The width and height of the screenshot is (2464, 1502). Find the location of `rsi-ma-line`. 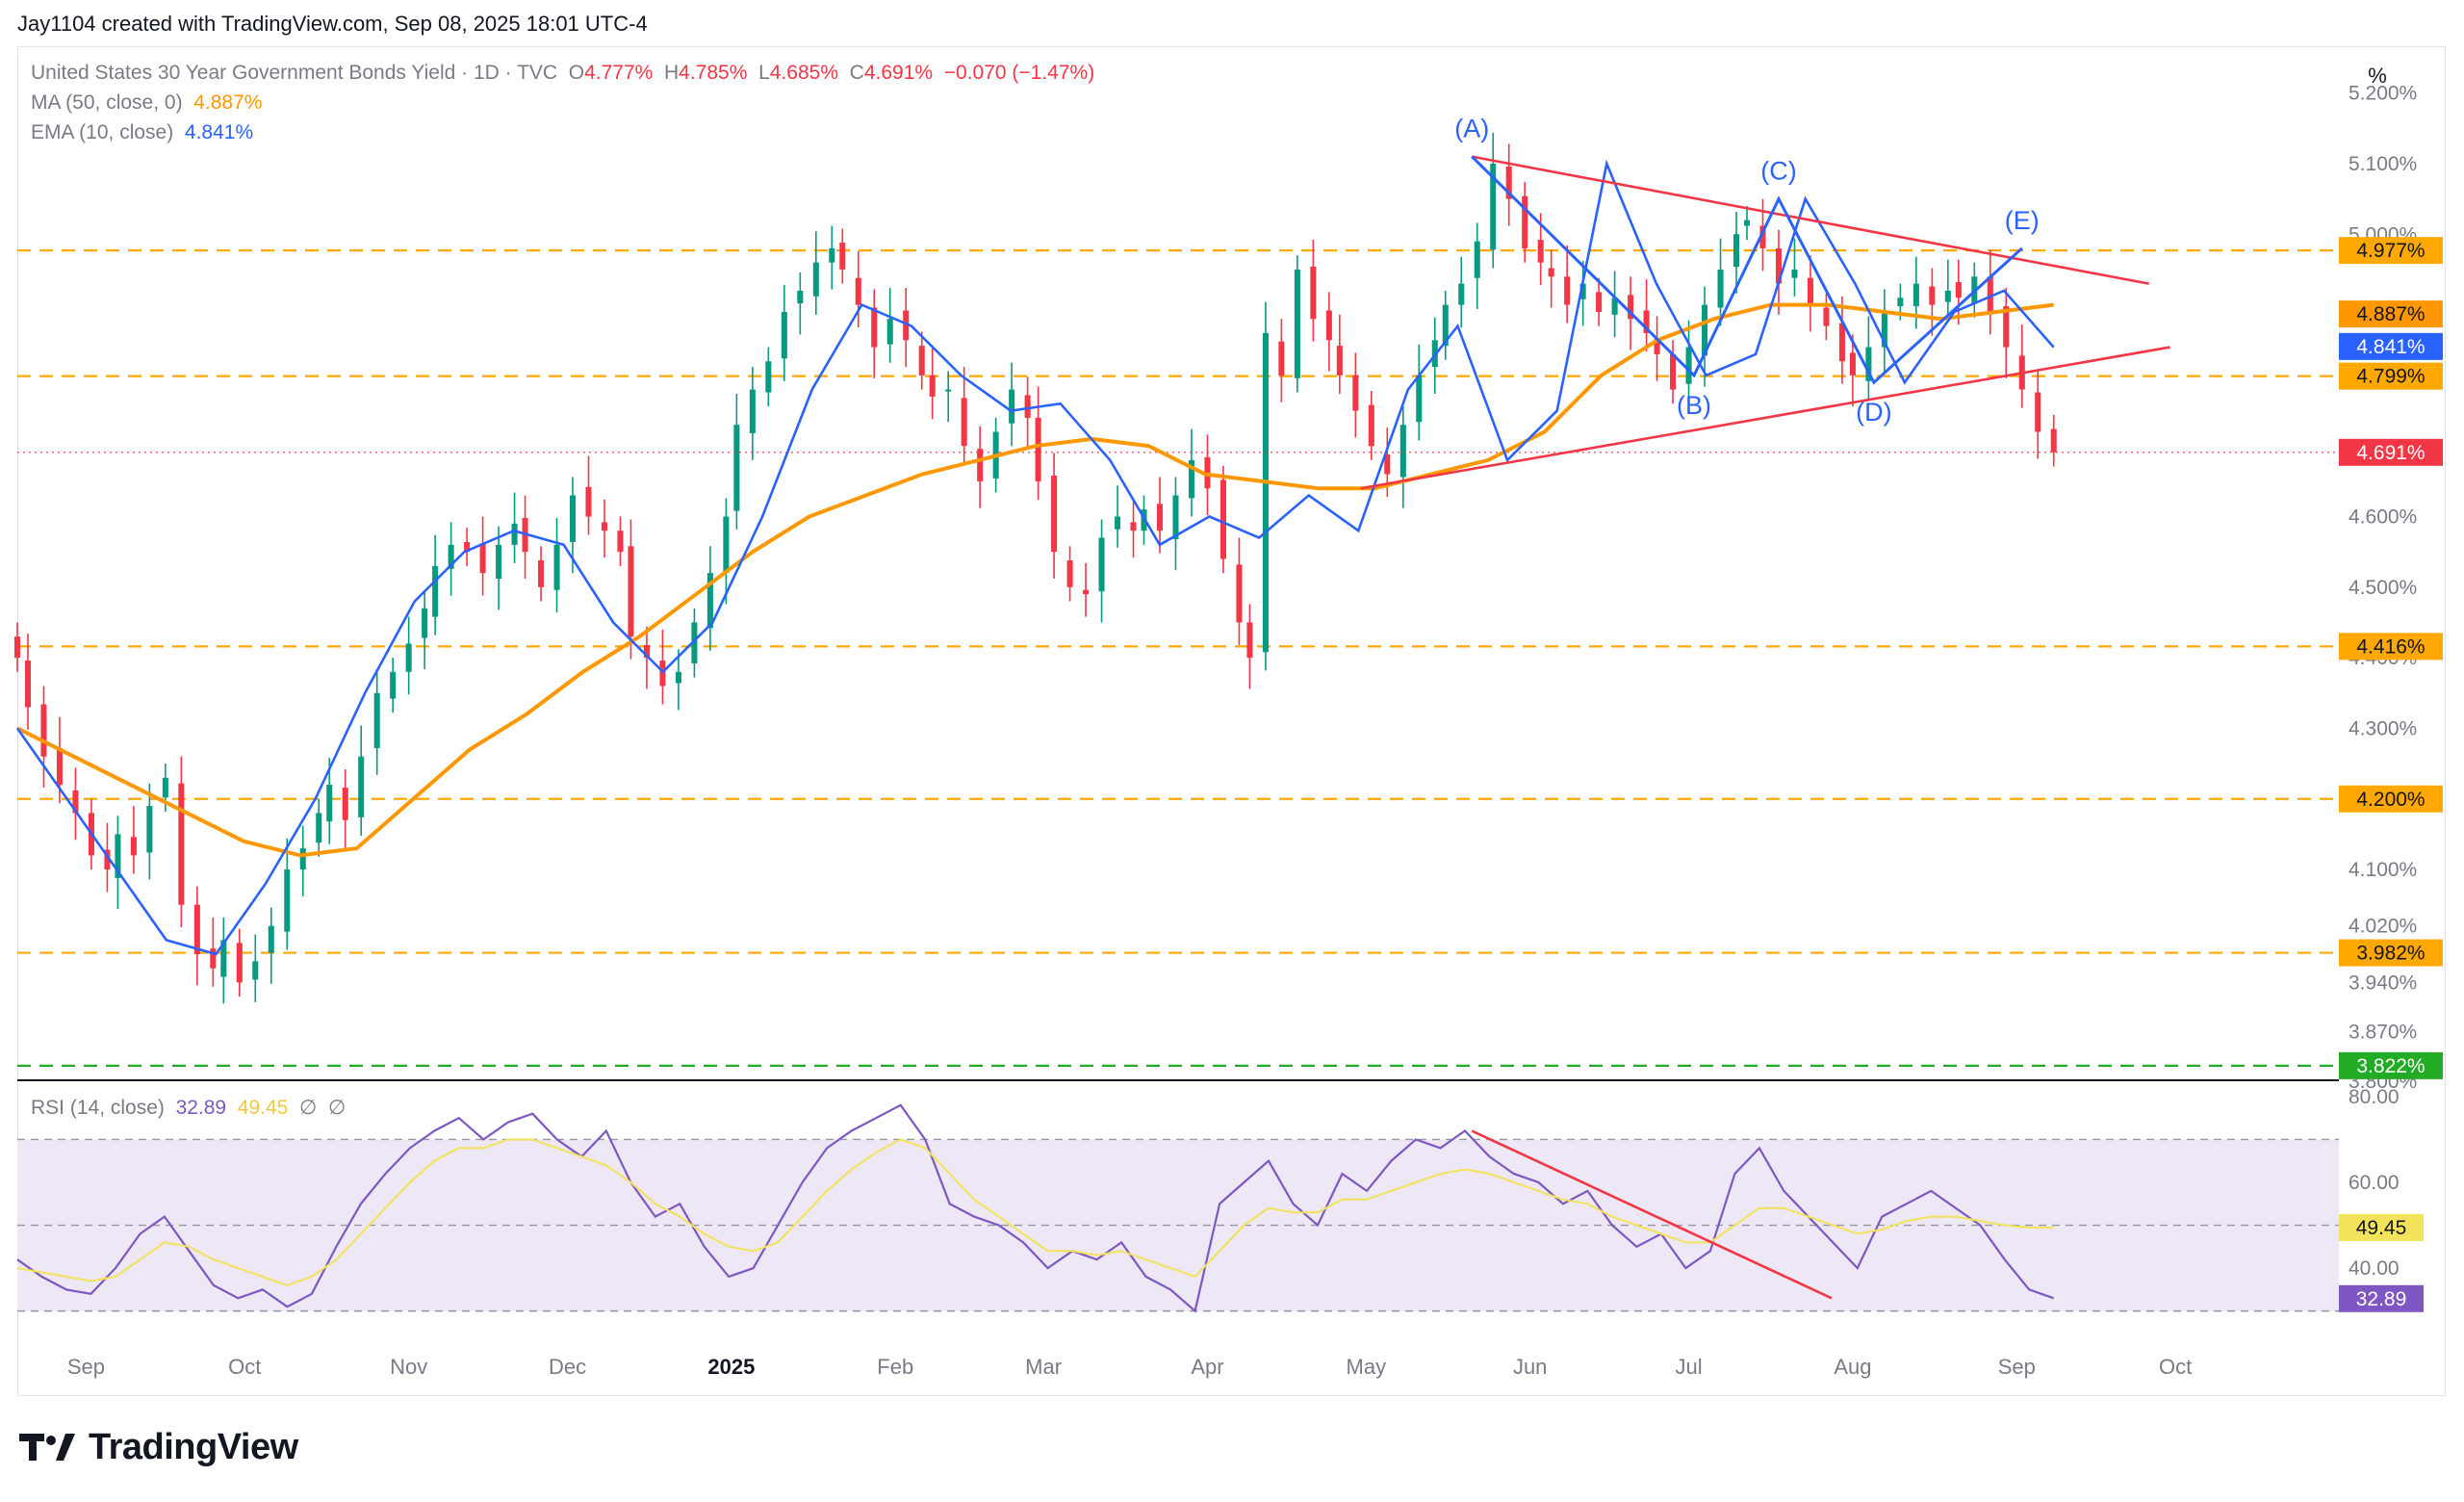

rsi-ma-line is located at coordinates (1035, 1212).